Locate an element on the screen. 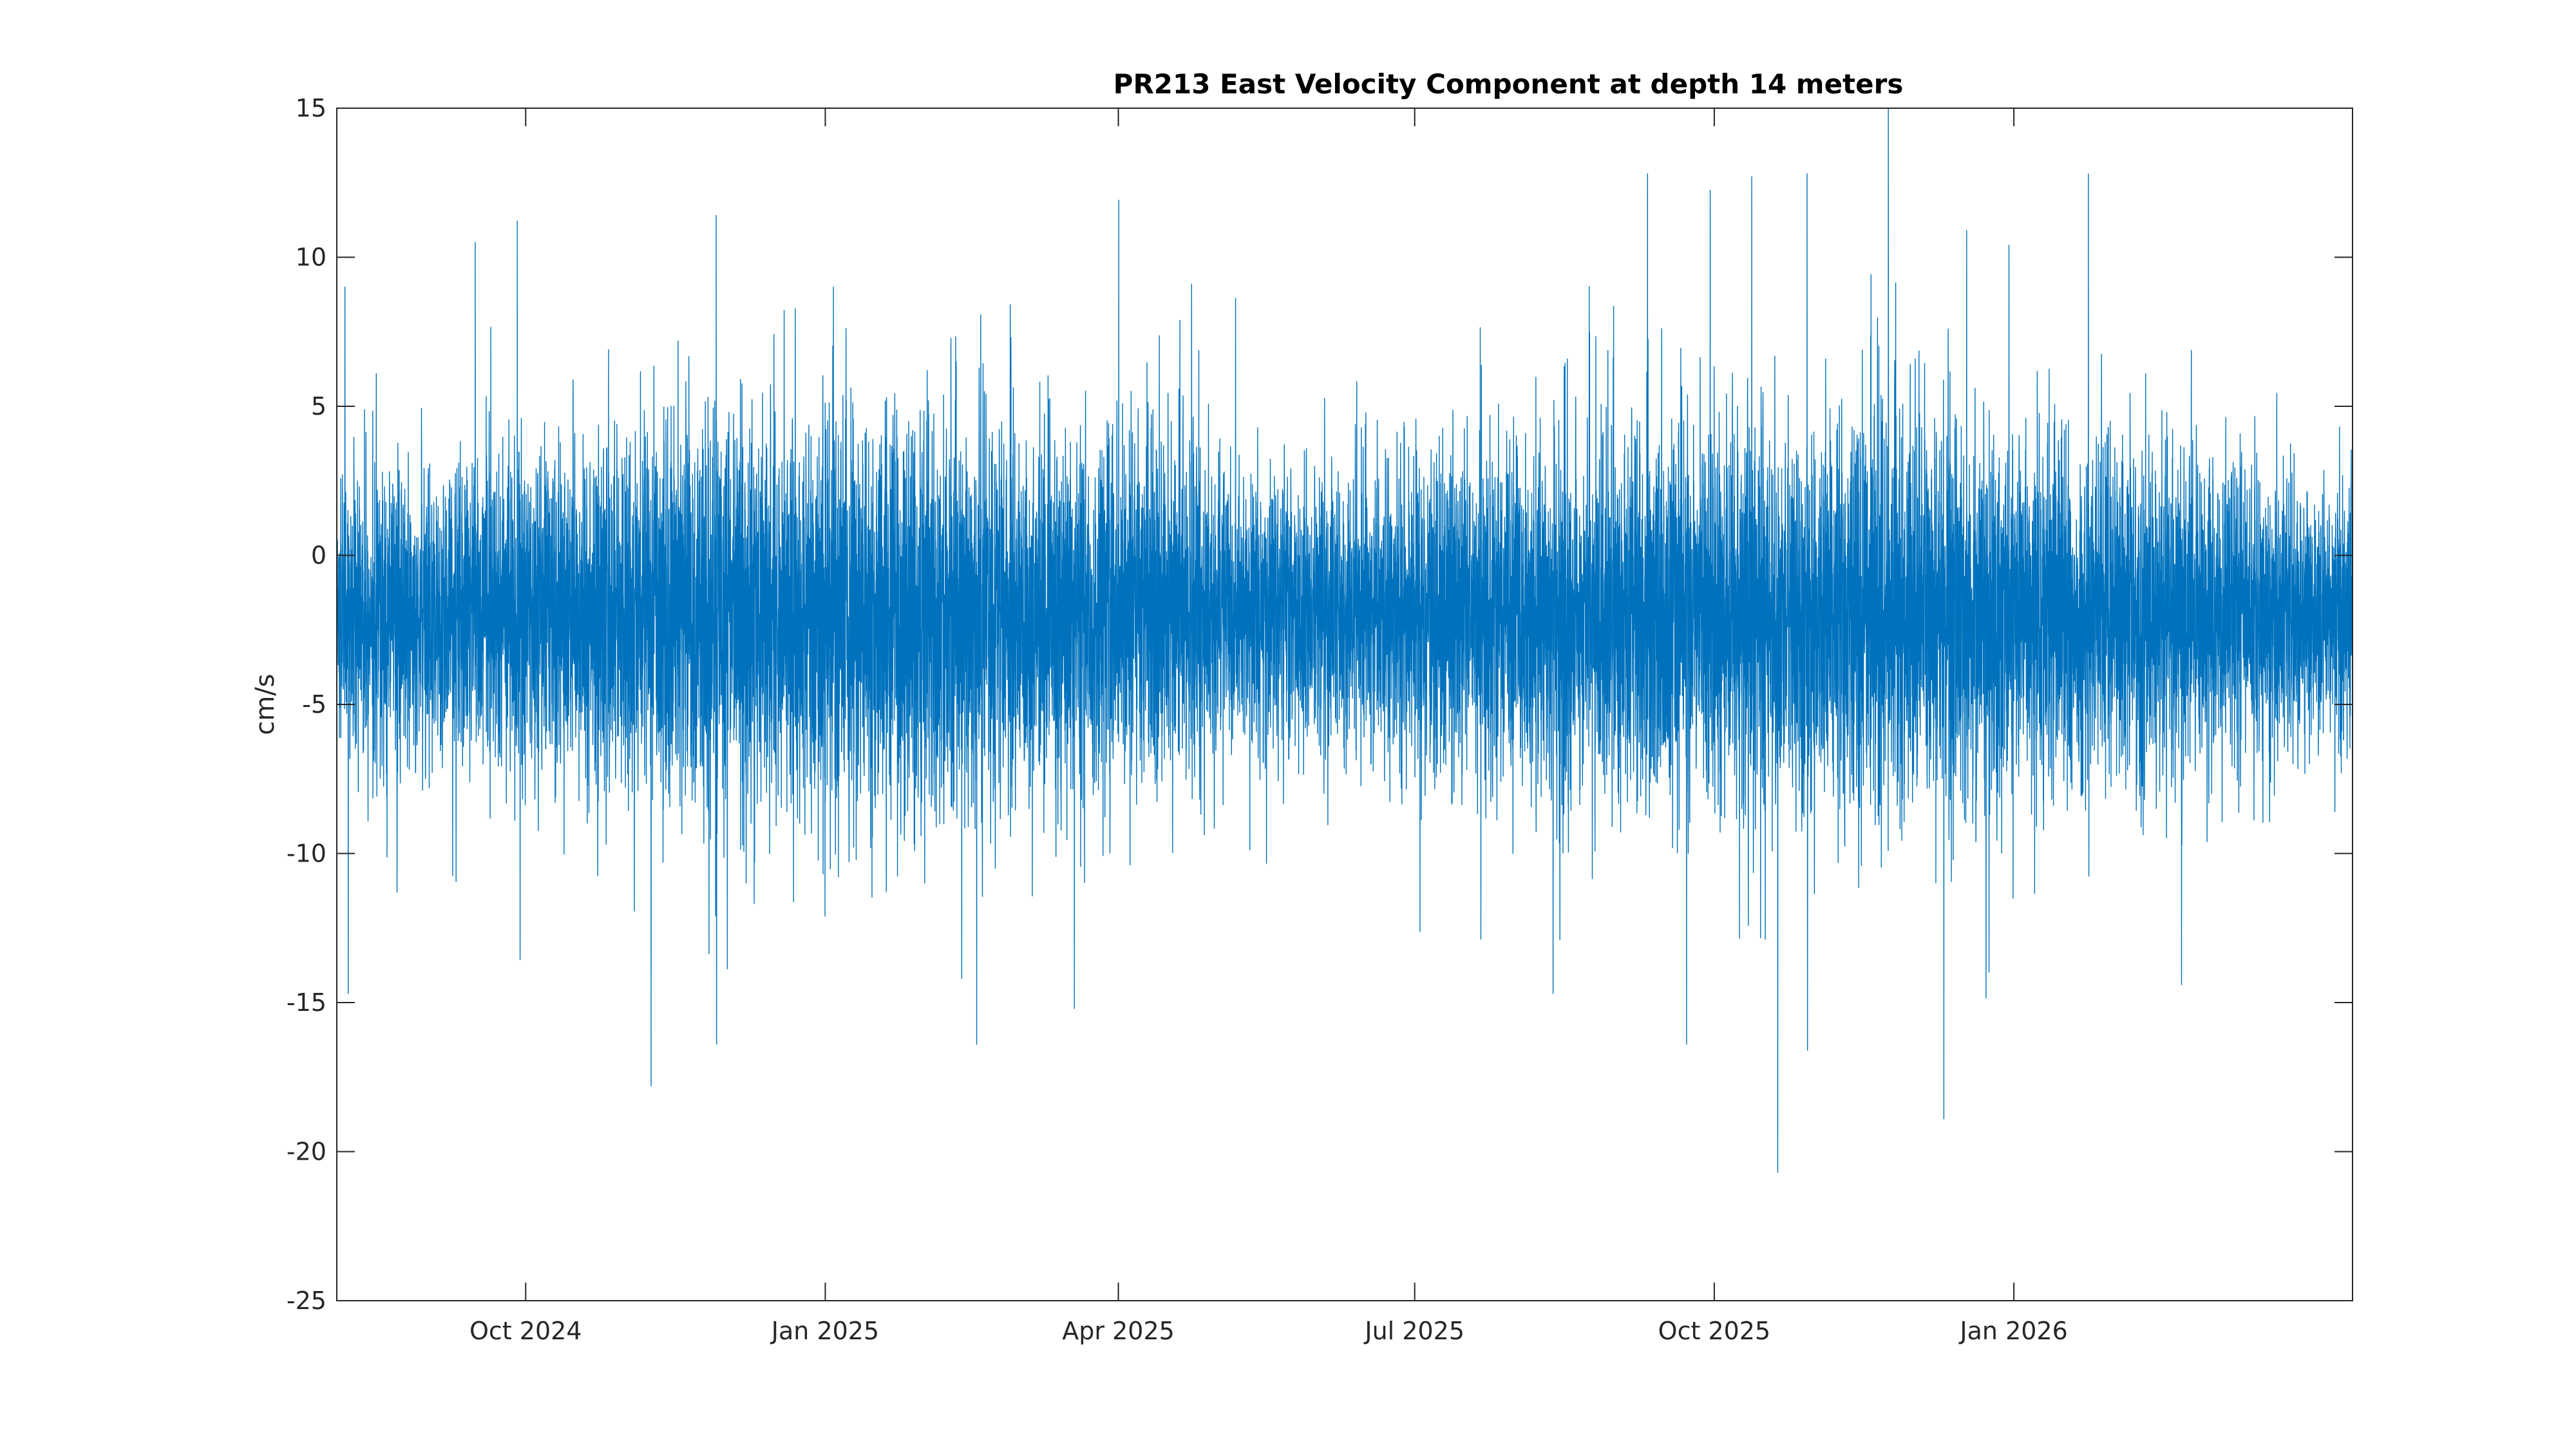  x-tick-label: Oct 2025 is located at coordinates (1715, 1331).